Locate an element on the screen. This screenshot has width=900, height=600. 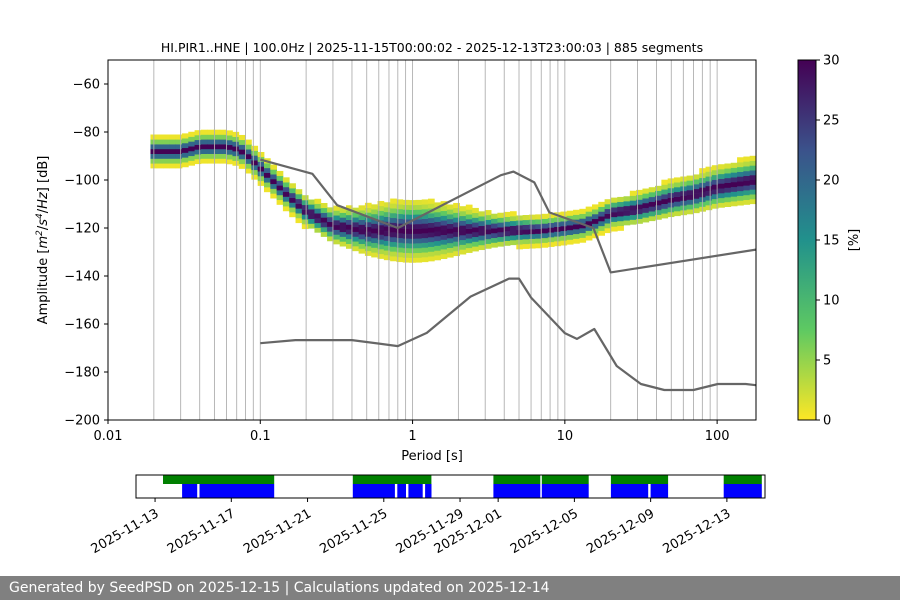
psd-availability-bar is located at coordinates (190, 491).